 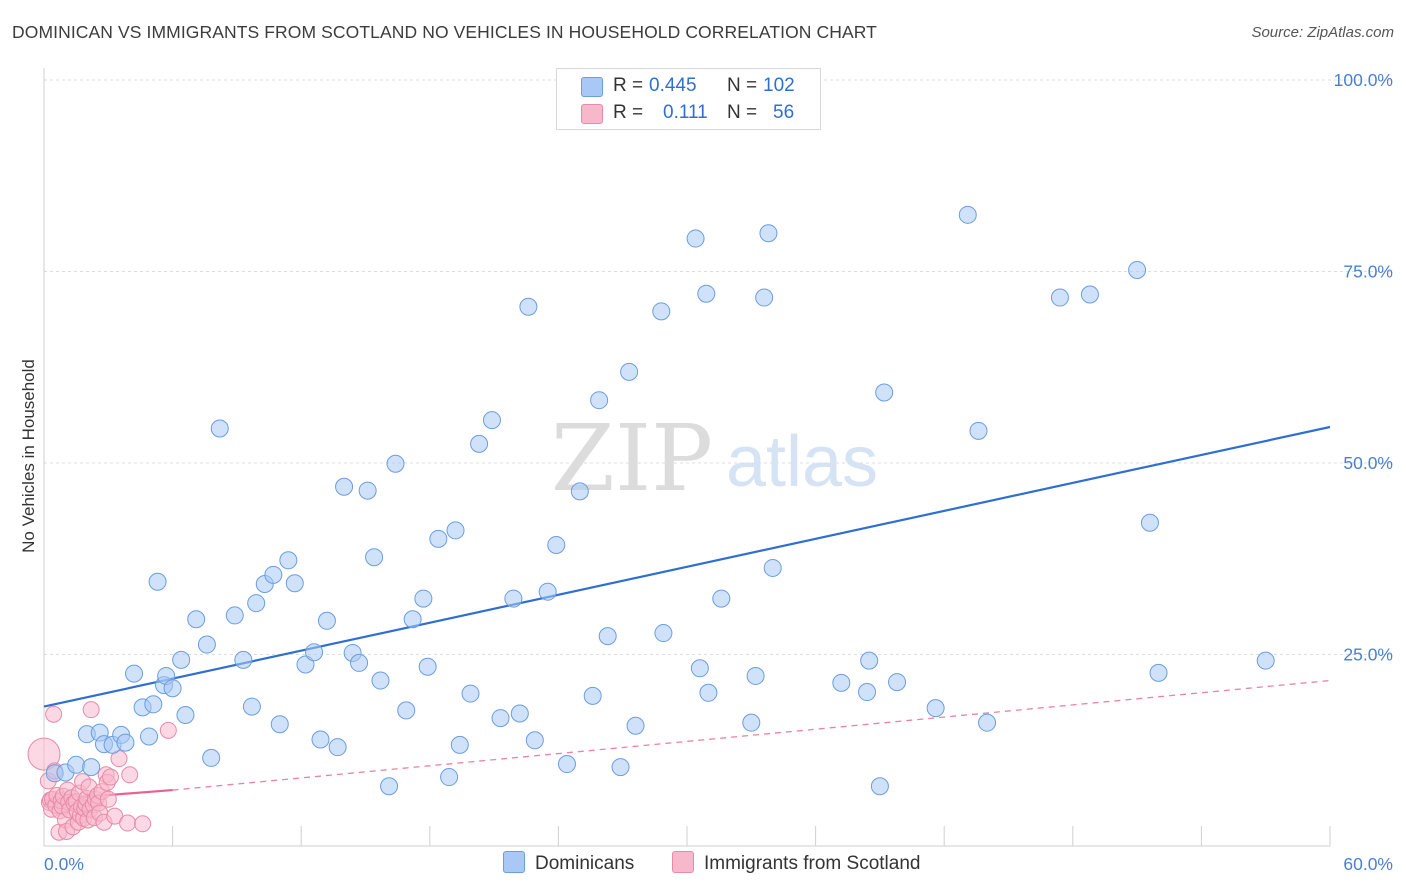 I want to click on y-axis-label: No Vehicles in Household, so click(x=28, y=456).